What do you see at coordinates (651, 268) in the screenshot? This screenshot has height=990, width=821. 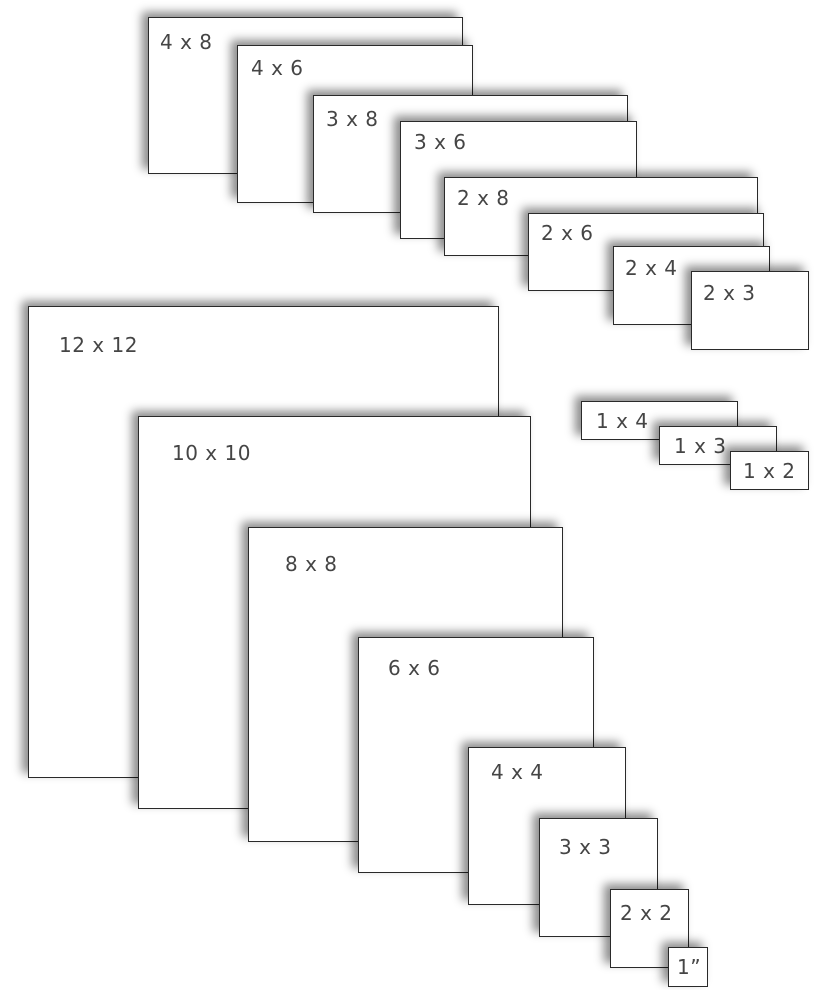 I see `size-label: 2 x 4` at bounding box center [651, 268].